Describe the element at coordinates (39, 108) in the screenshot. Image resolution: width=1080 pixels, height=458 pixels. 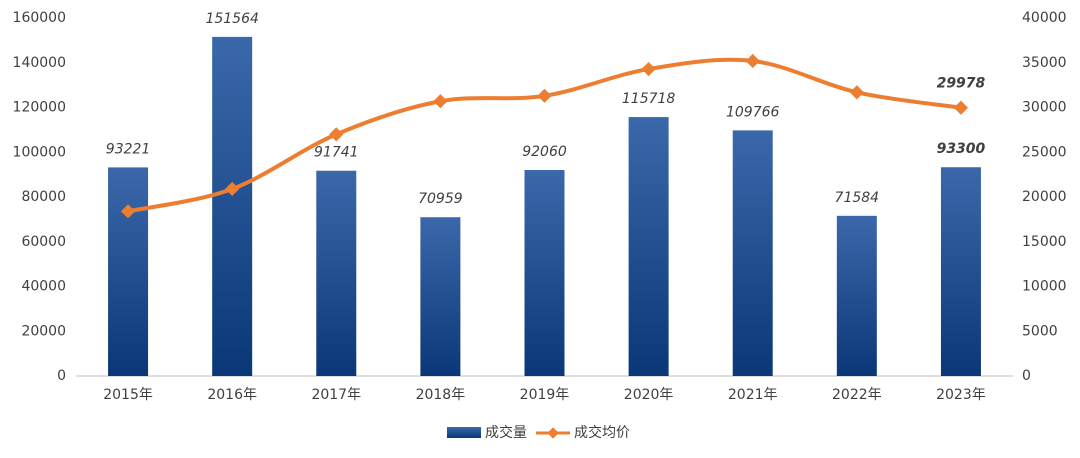
I see `y-tick-label: 120000` at that location.